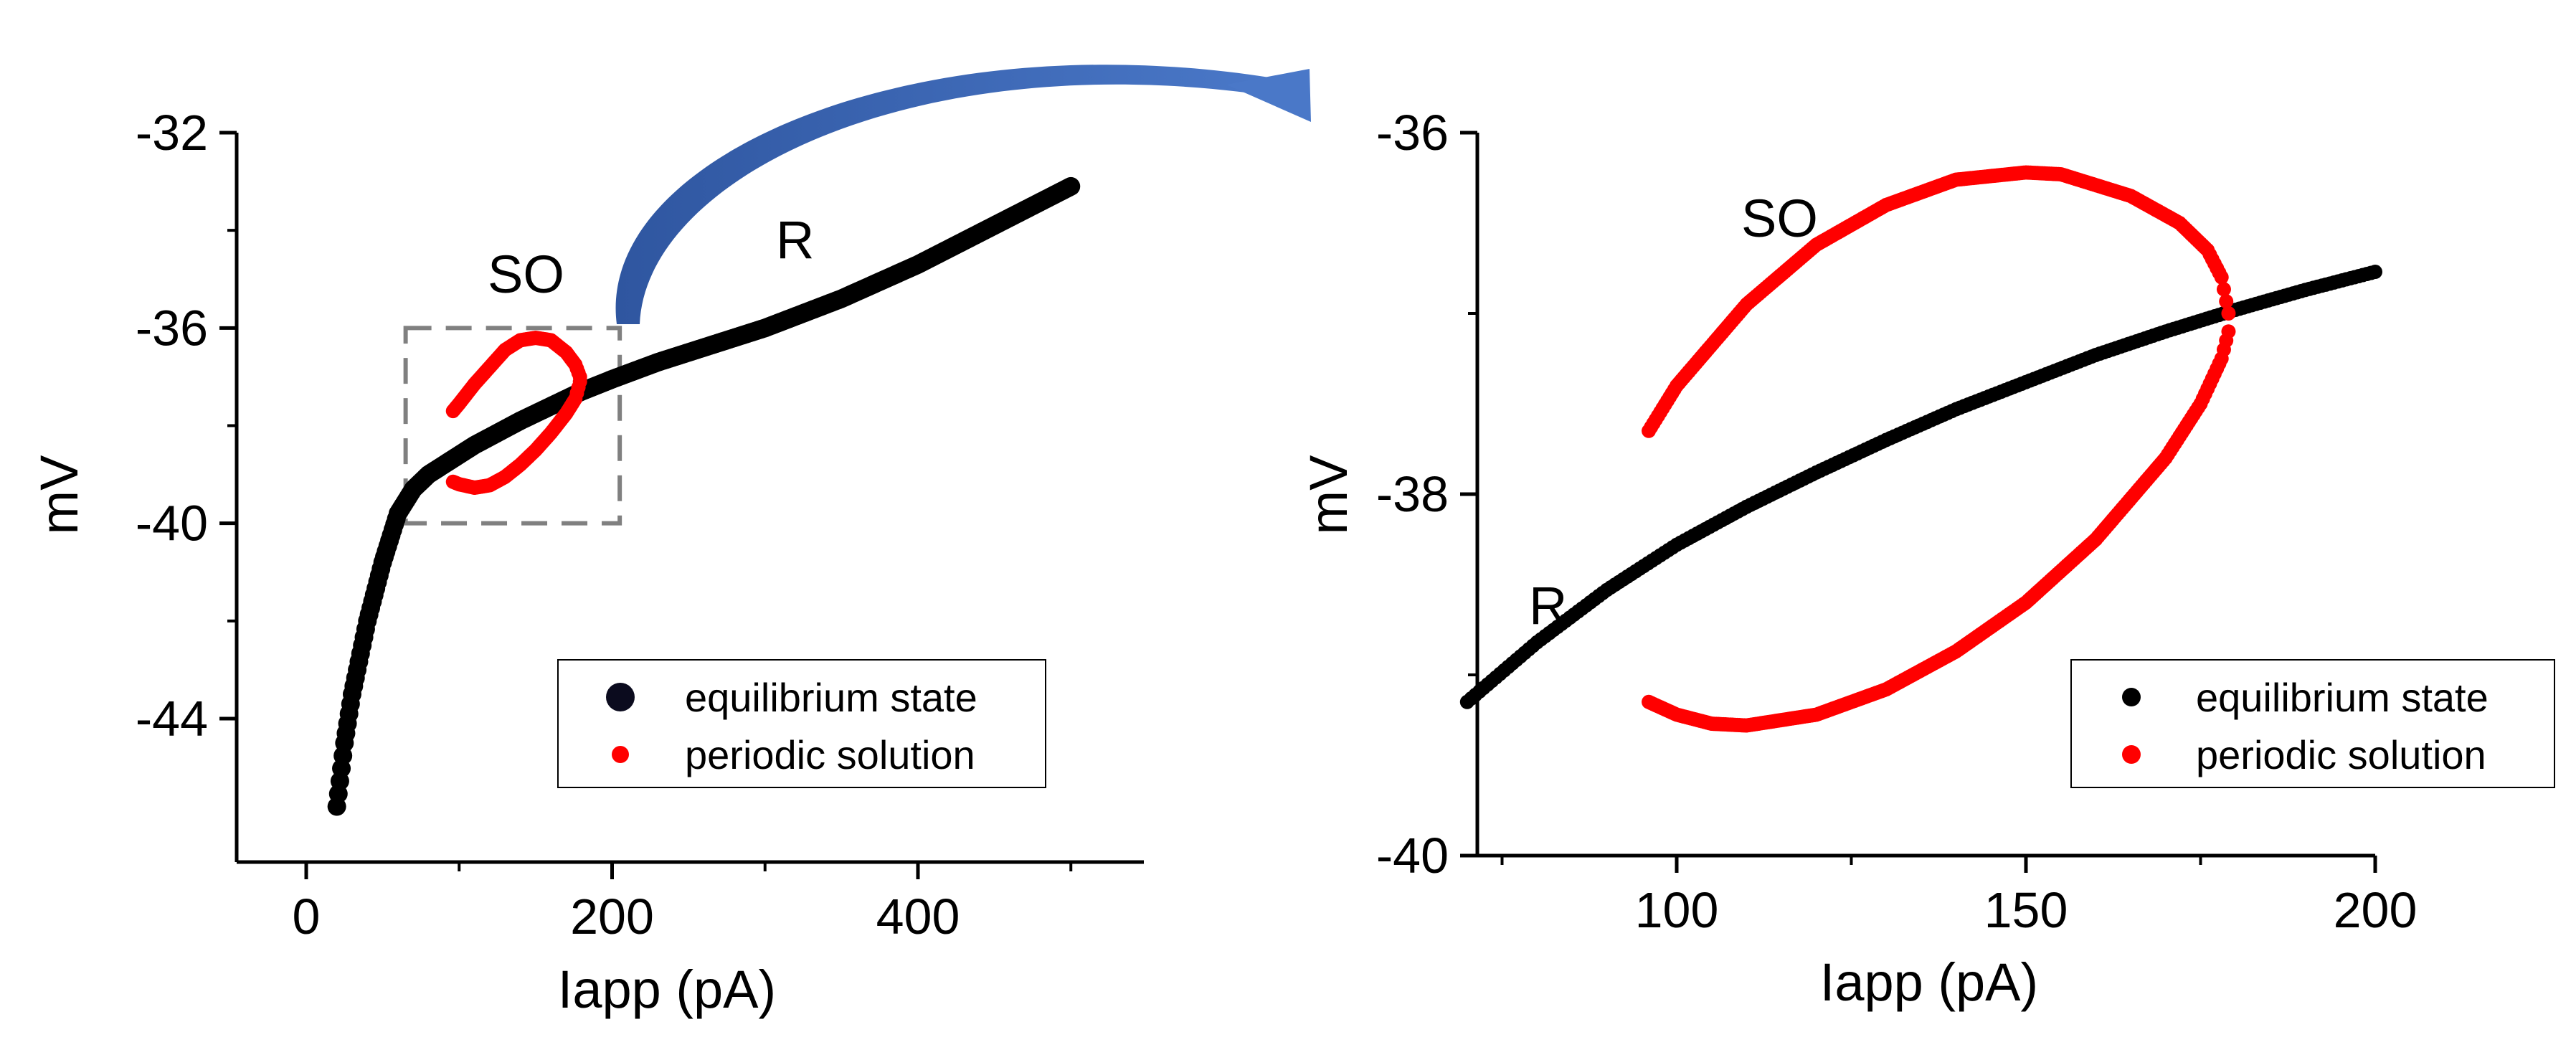 Image resolution: width=2576 pixels, height=1060 pixels. What do you see at coordinates (1677, 910) in the screenshot?
I see `x-tick-label: 100` at bounding box center [1677, 910].